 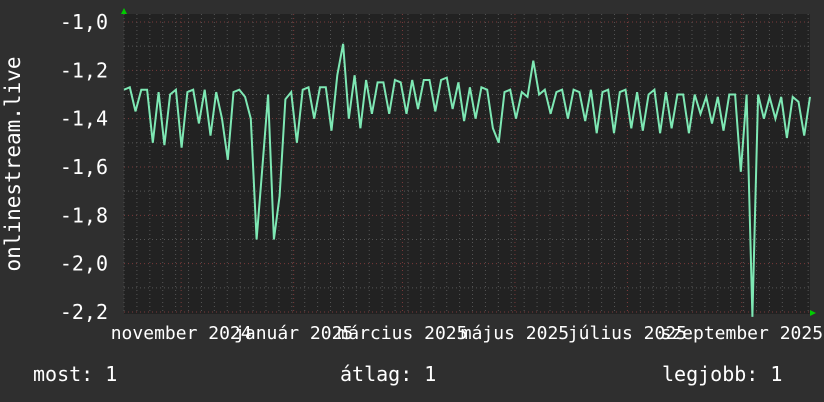 I want to click on legend-average: átlag: 1, so click(x=388, y=374).